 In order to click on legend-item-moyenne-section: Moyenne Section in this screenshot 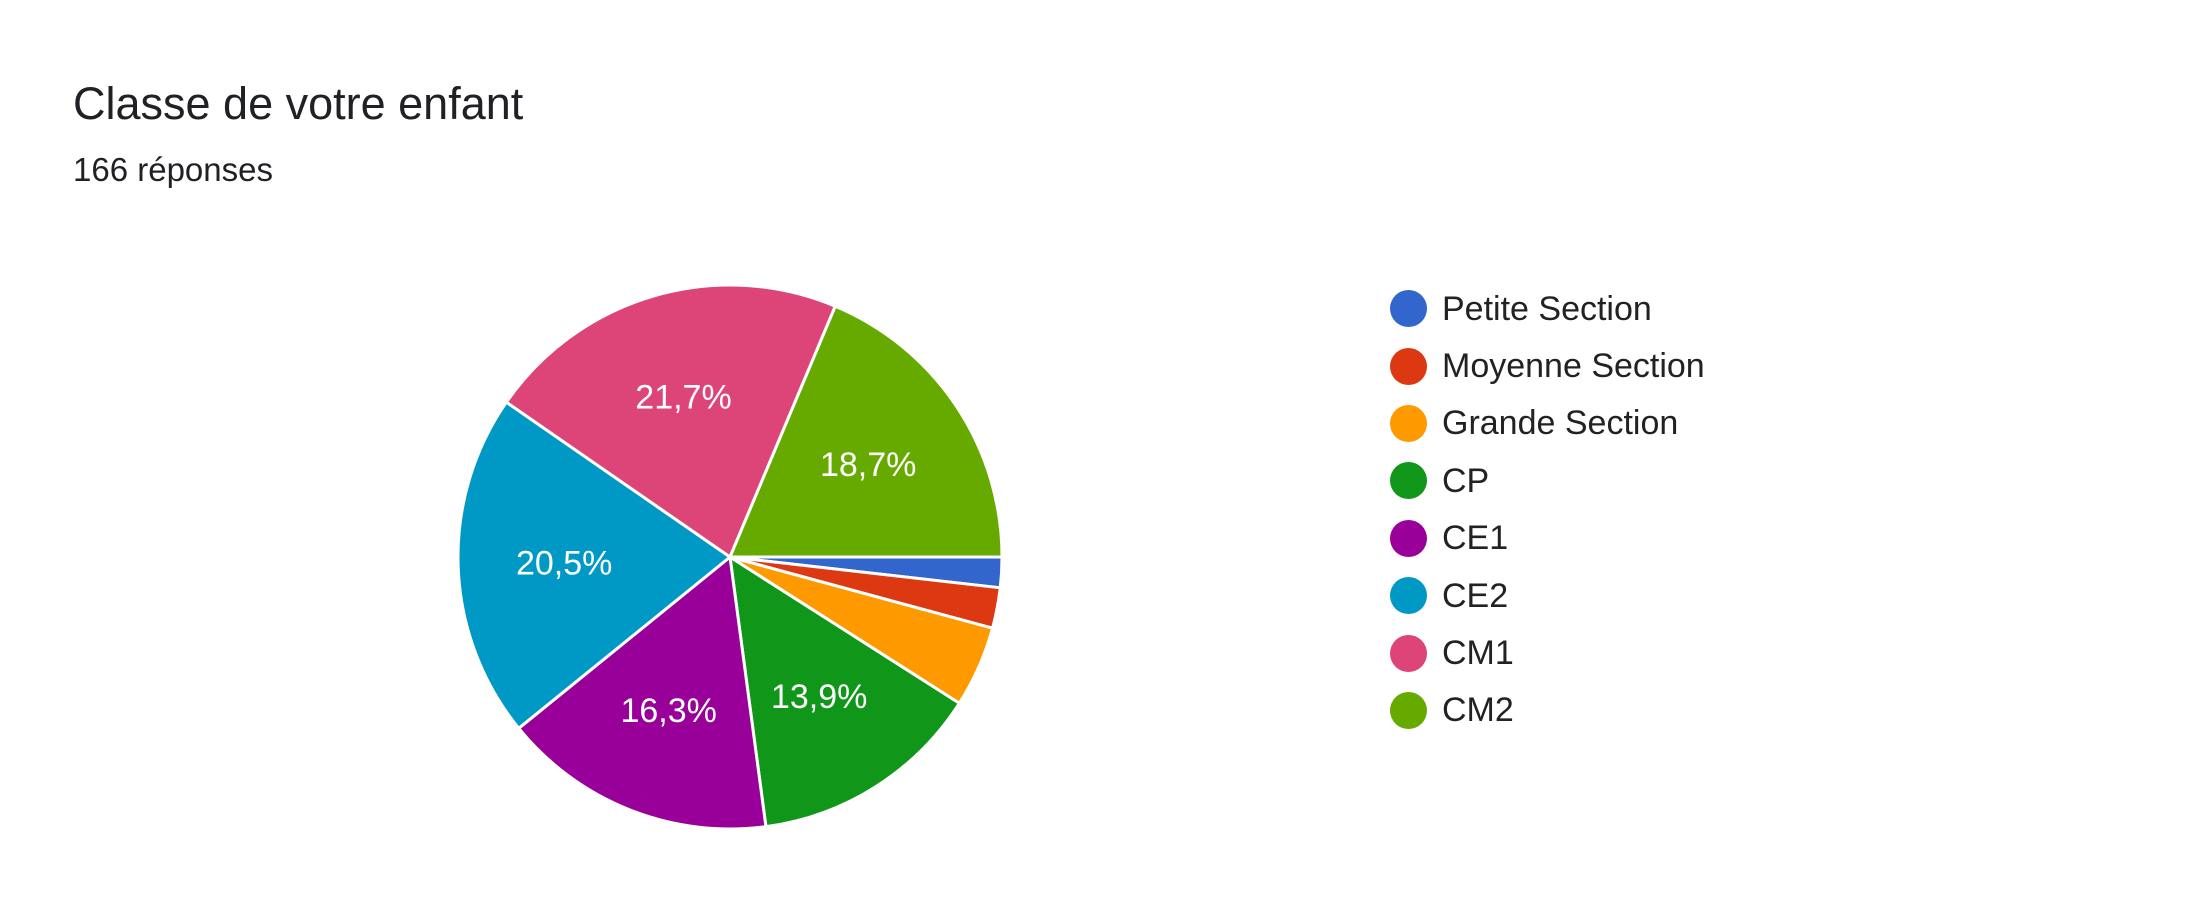, I will do `click(1547, 365)`.